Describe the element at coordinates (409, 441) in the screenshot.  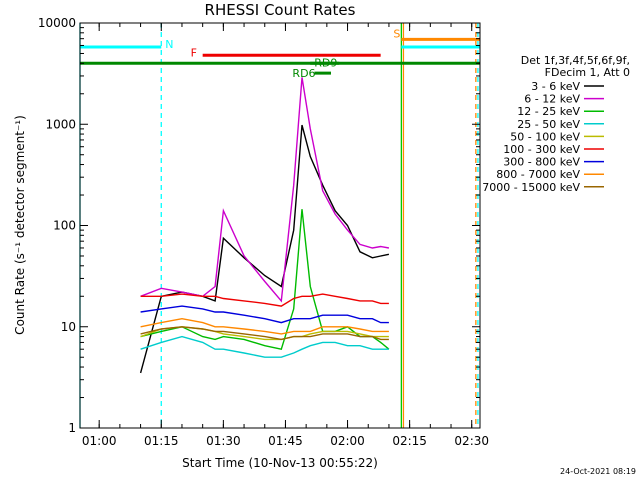
I see `x-tick-label: 02:15` at that location.